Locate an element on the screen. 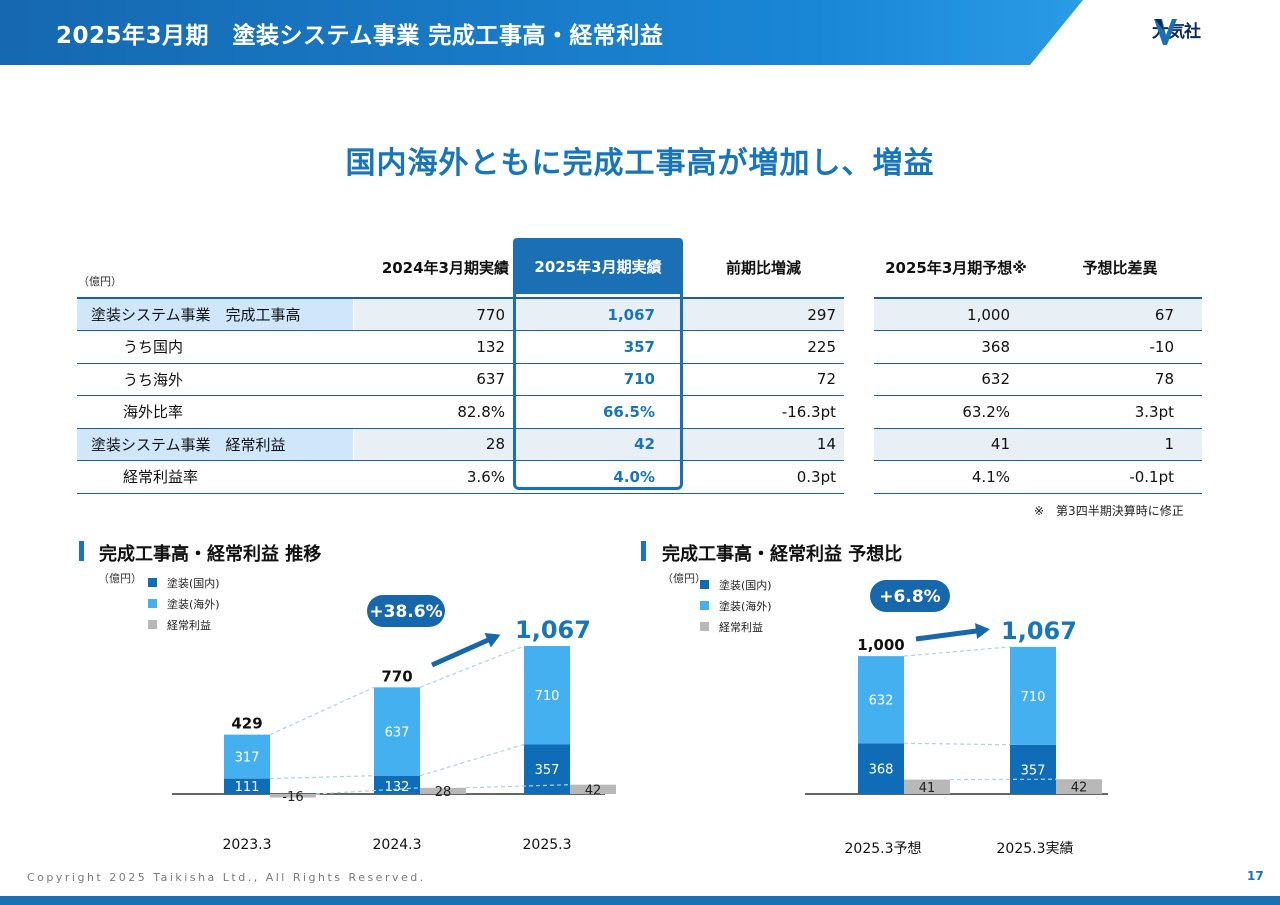 The width and height of the screenshot is (1280, 905). data-label-overseas: 317 is located at coordinates (247, 758).